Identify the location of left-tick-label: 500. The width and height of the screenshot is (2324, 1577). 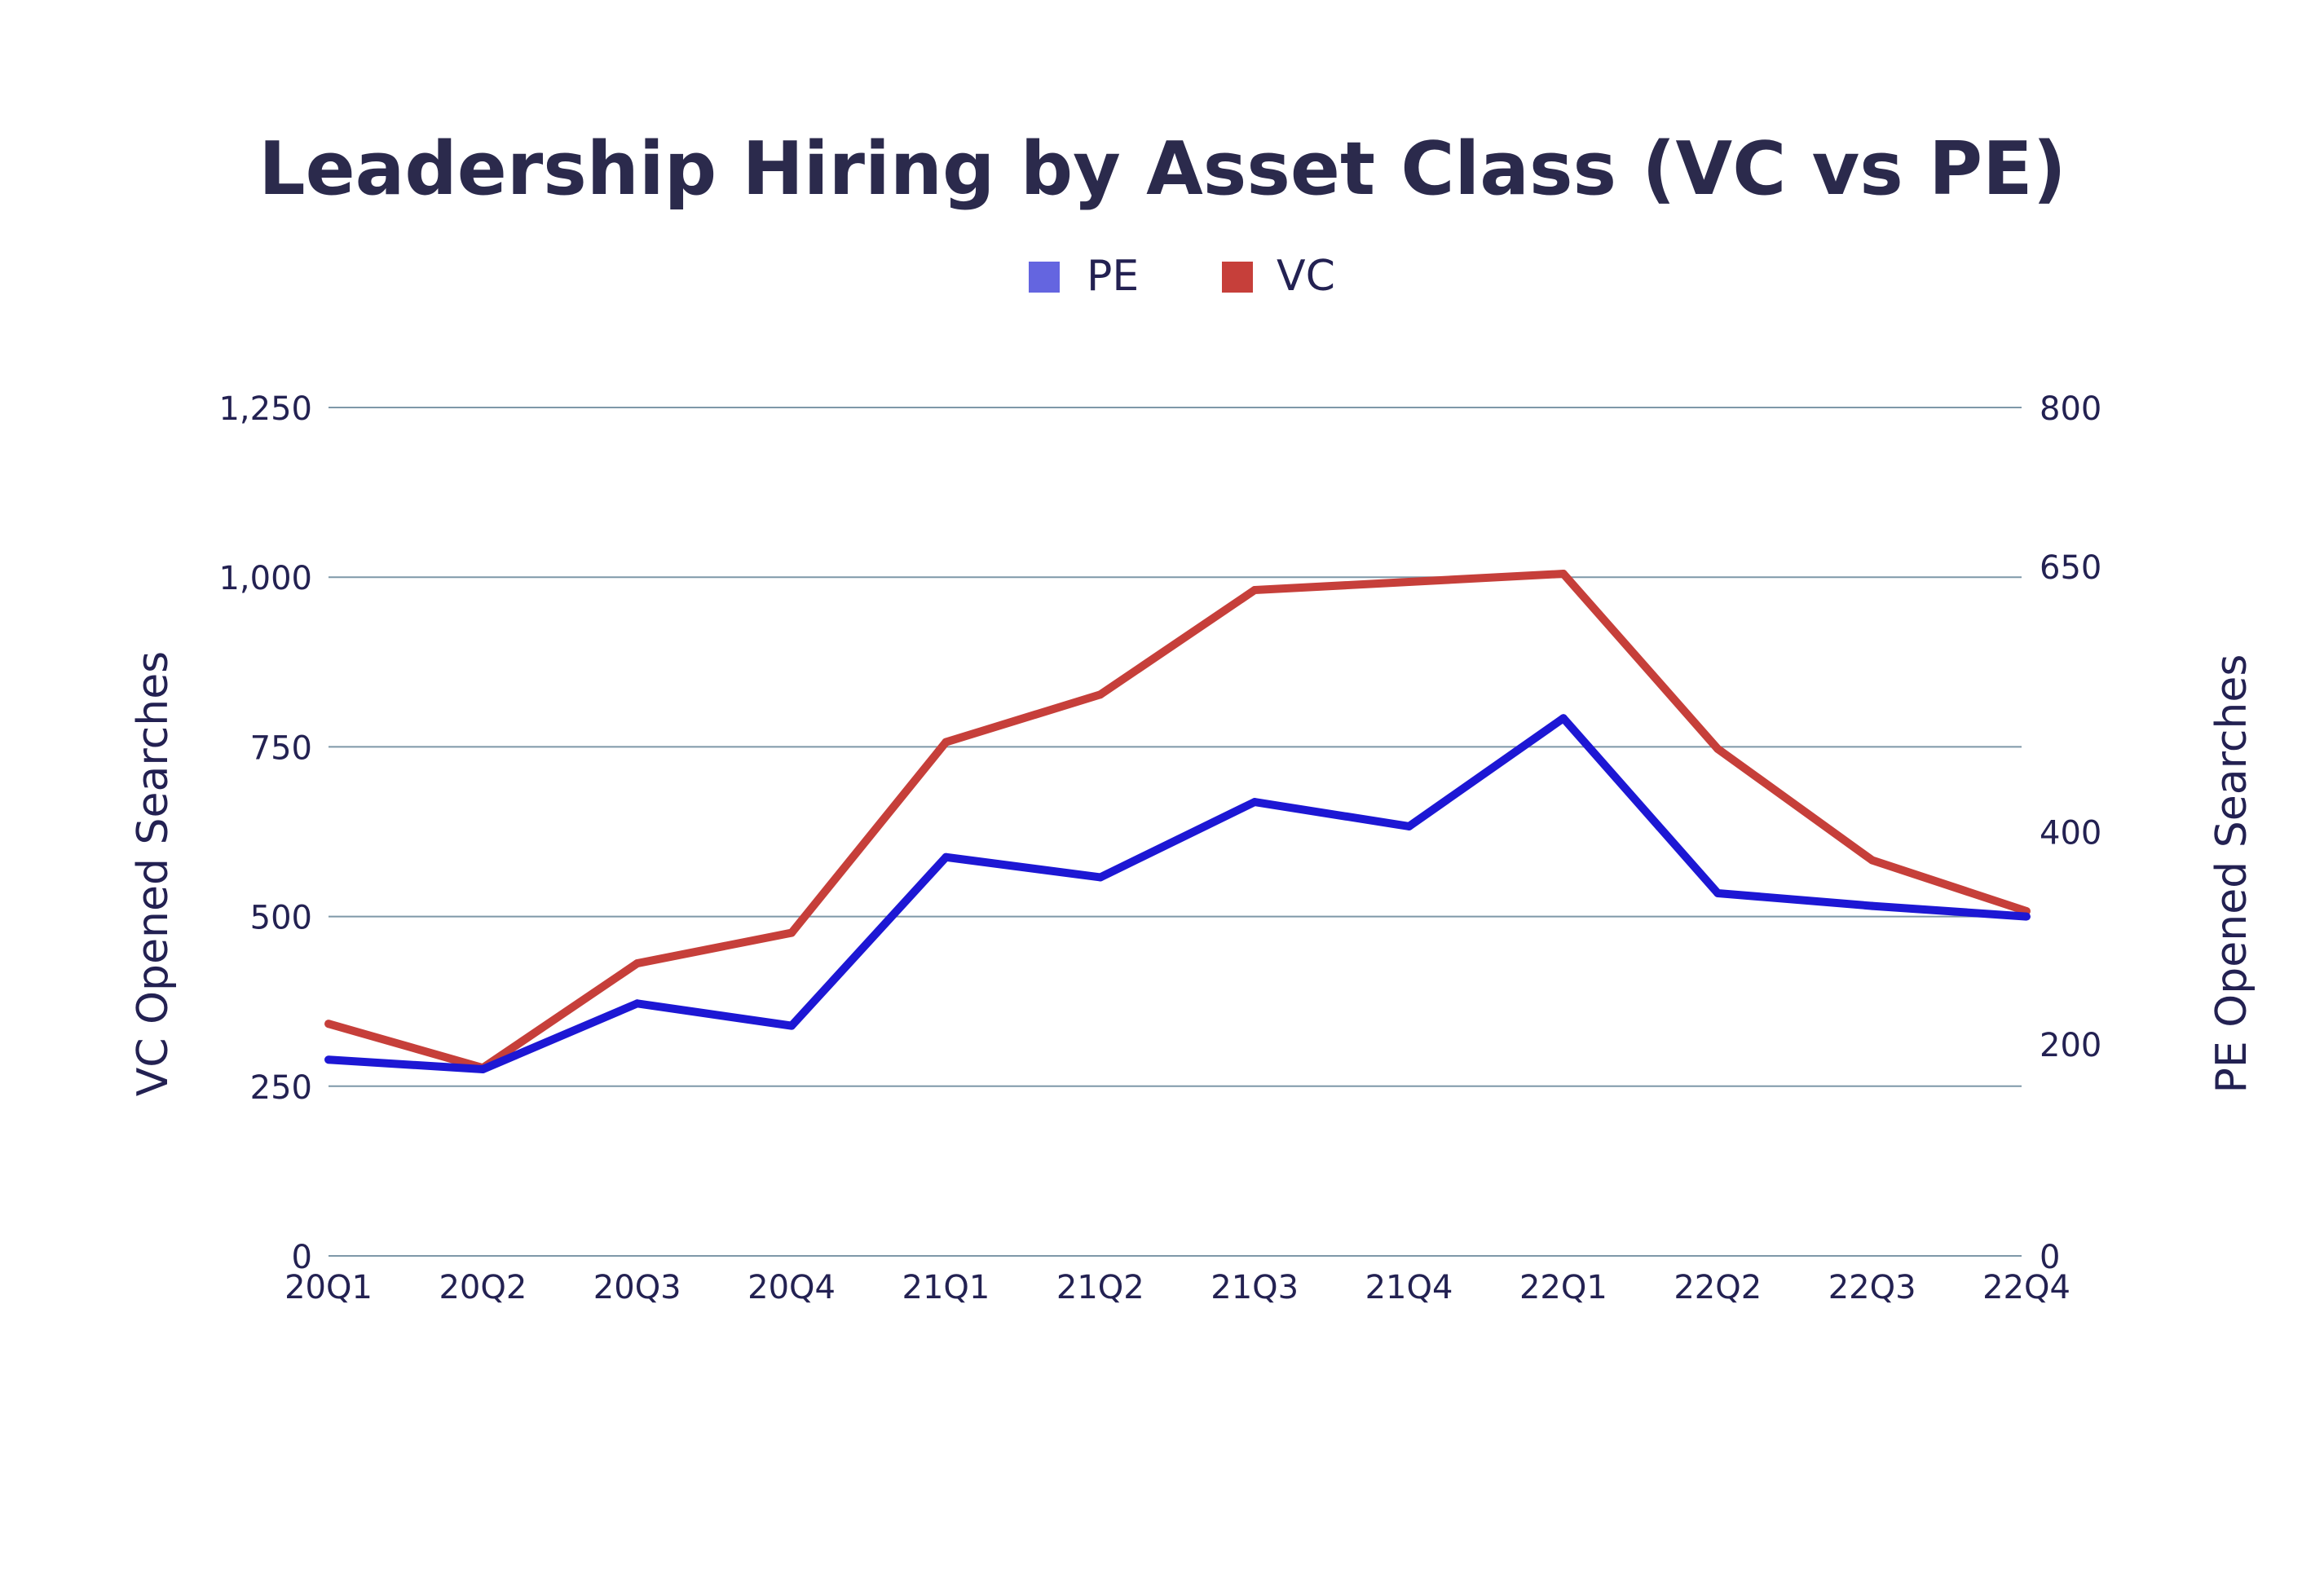
(281, 918).